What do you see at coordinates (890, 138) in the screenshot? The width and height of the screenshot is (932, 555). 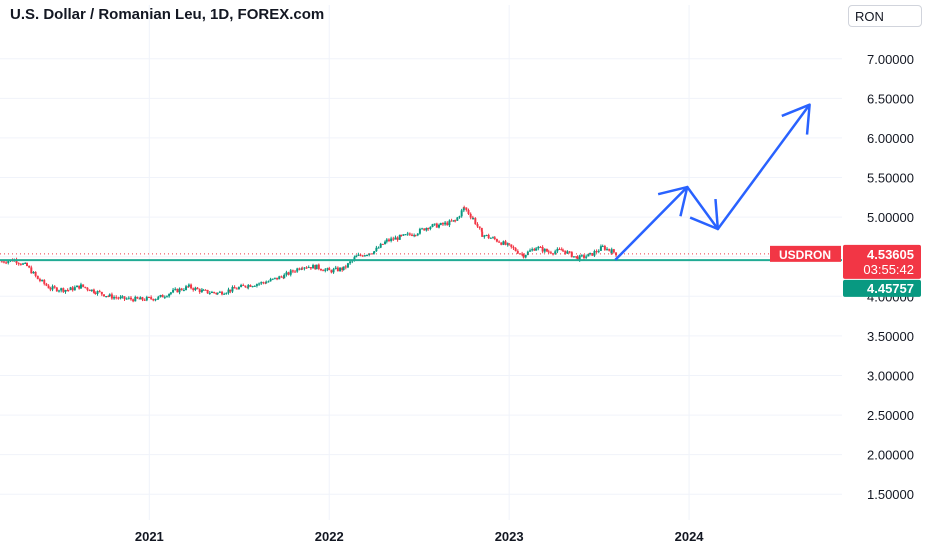 I see `y-tick-label: 6.00000` at bounding box center [890, 138].